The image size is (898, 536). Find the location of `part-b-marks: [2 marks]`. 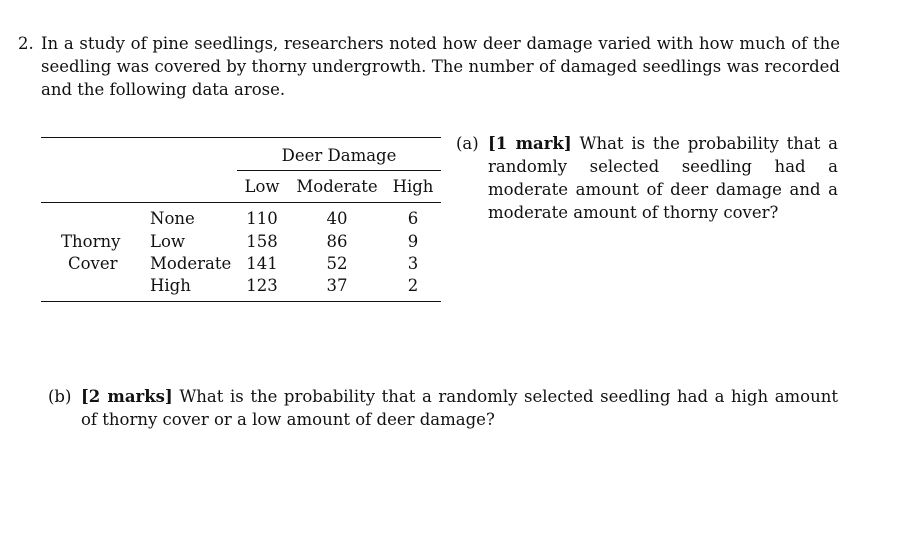

part-b-marks: [2 marks] is located at coordinates (127, 396).